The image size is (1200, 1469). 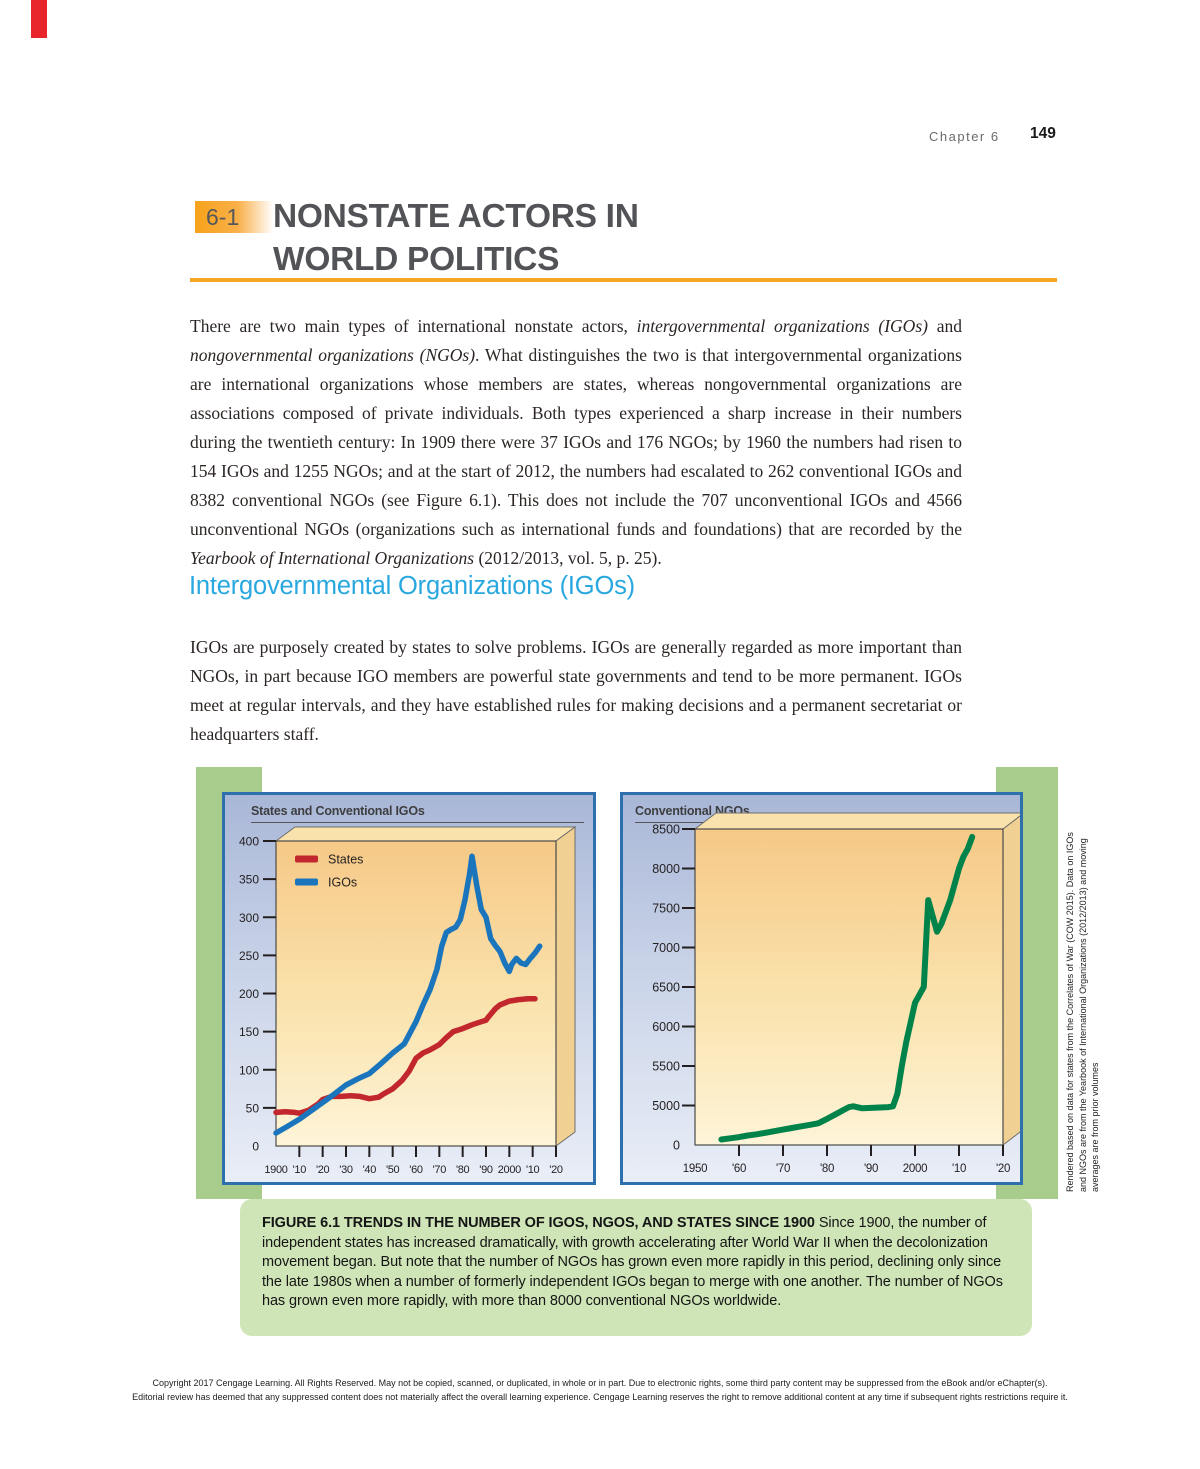 I want to click on svg-text: '30, so click(x=346, y=1170).